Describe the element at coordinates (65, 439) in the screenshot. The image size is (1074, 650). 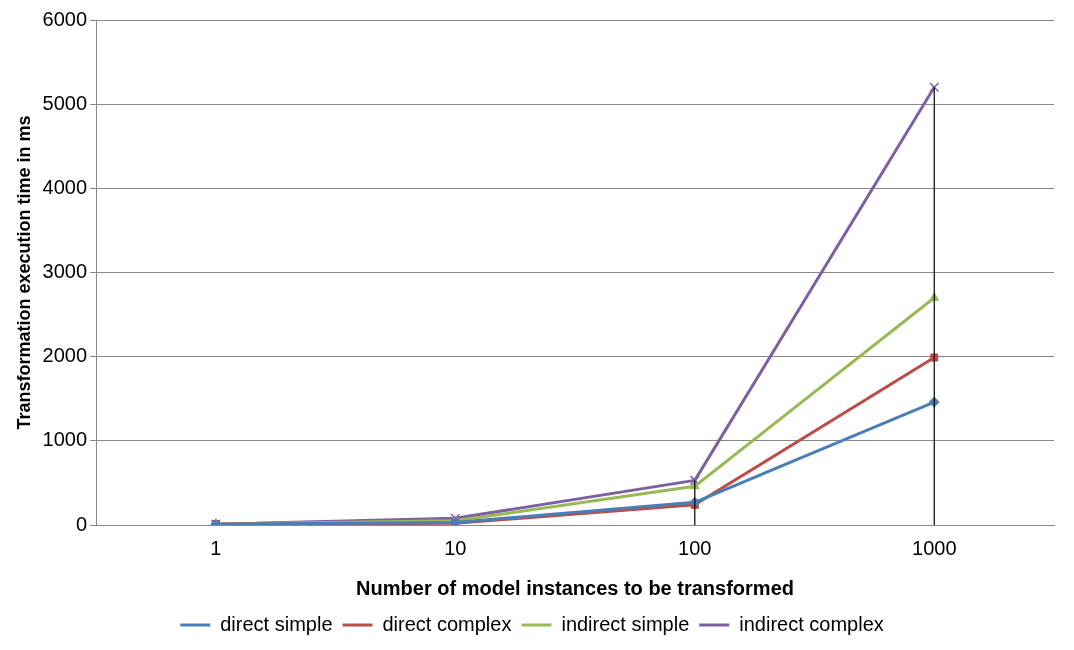
I see `y-tick-label: 1000` at that location.